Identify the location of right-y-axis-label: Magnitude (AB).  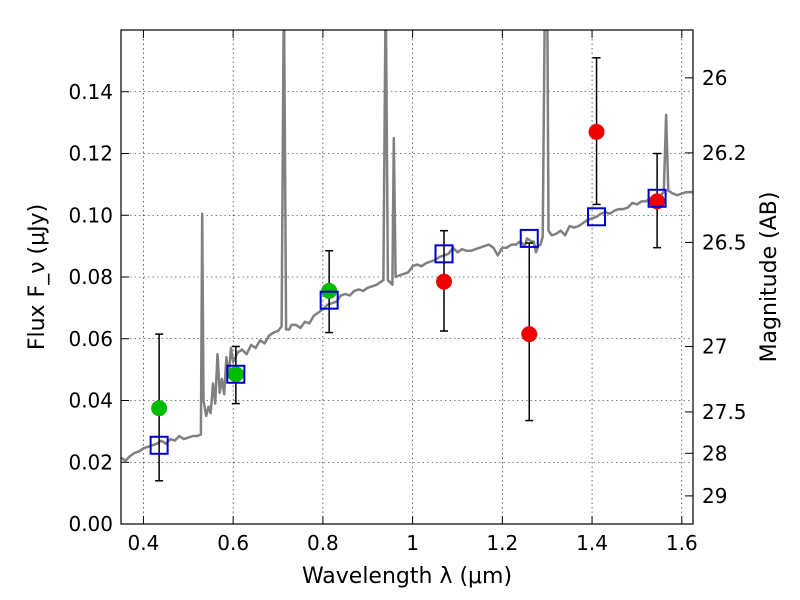
(769, 277).